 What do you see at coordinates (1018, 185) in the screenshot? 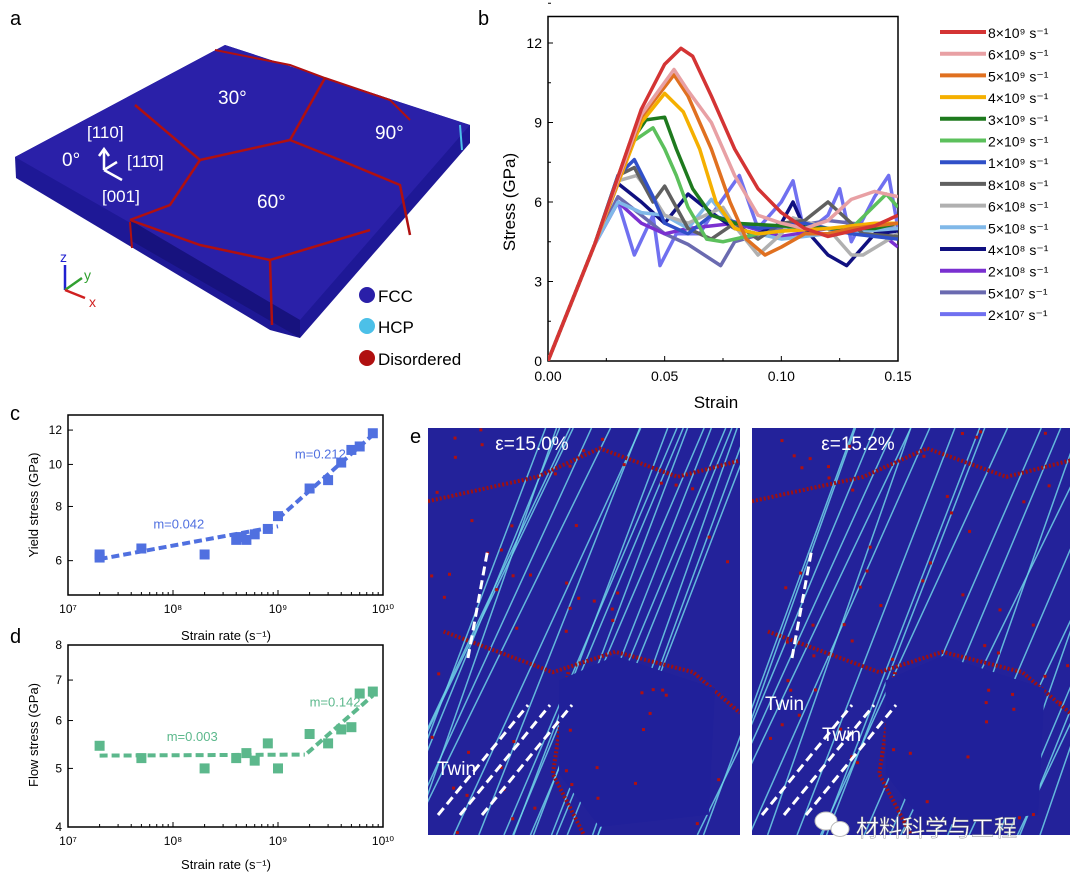
I see `b-legend-label: 8×10⁸ s⁻¹` at bounding box center [1018, 185].